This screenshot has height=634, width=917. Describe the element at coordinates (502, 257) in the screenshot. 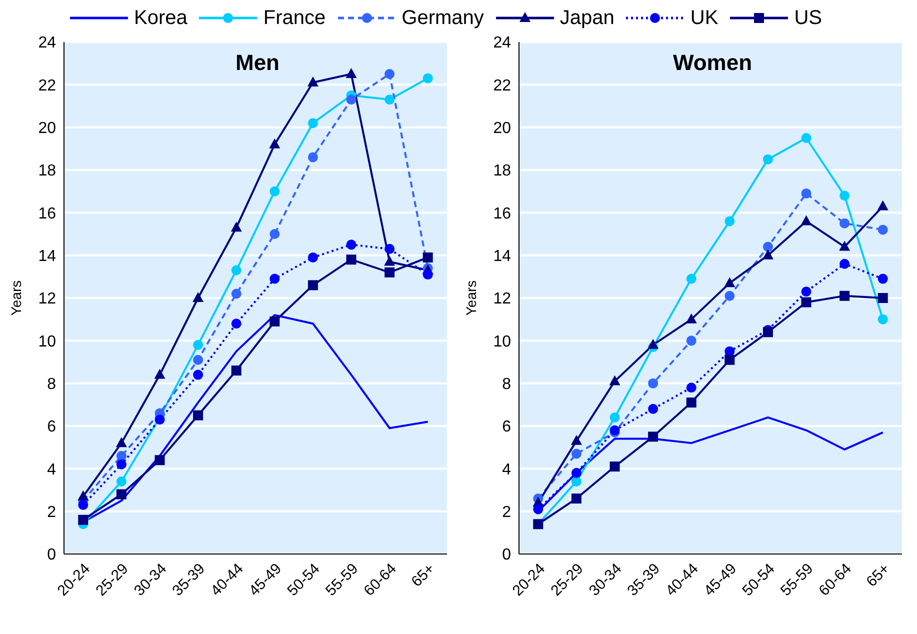

I see `y-tick-label: 14` at that location.